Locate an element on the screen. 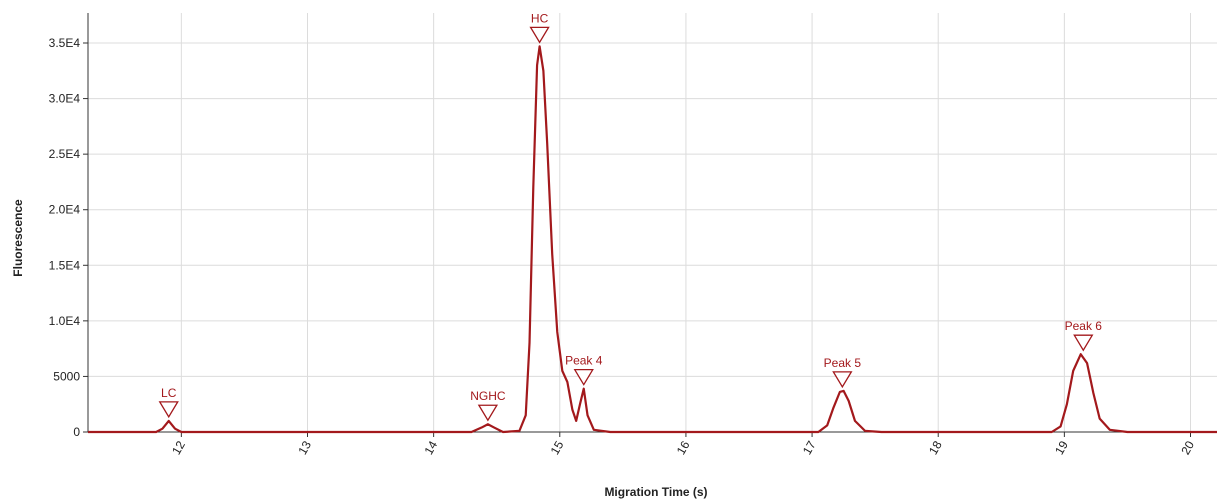 This screenshot has height=504, width=1217. y-axis-label: Fluorescence is located at coordinates (18, 238).